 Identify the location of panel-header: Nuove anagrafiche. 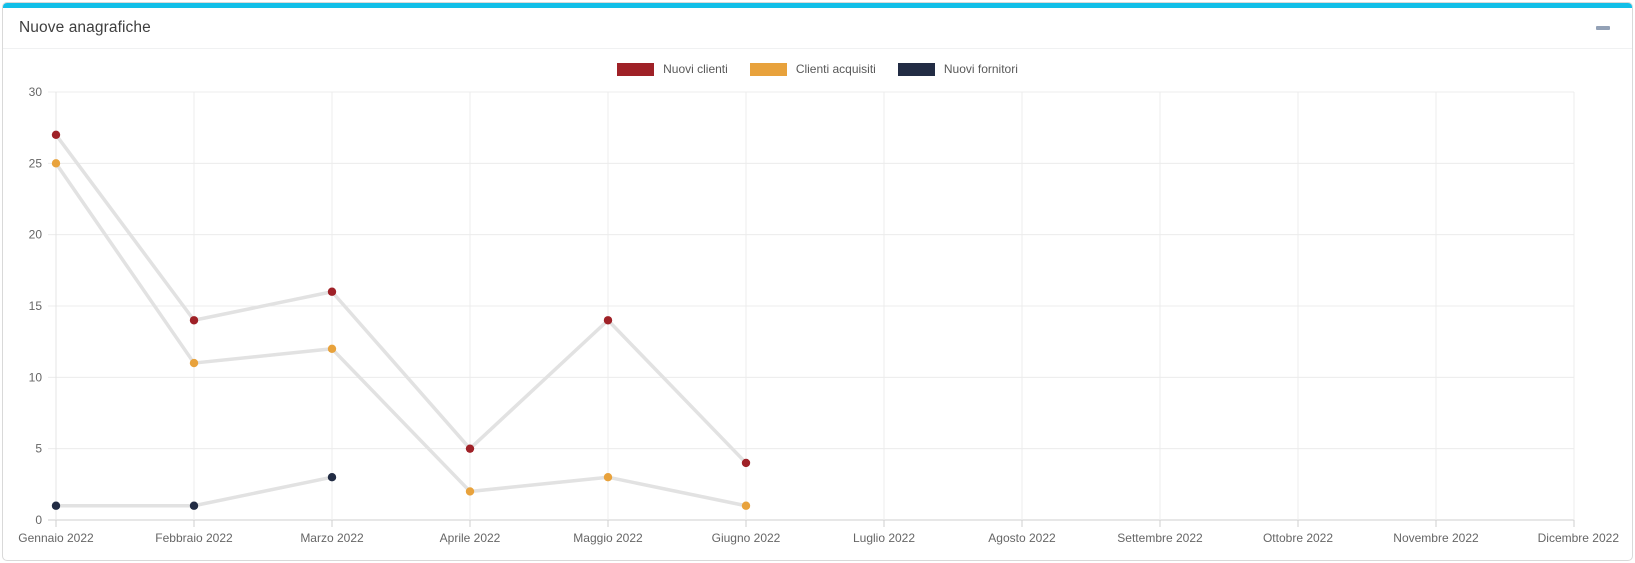
(817, 28).